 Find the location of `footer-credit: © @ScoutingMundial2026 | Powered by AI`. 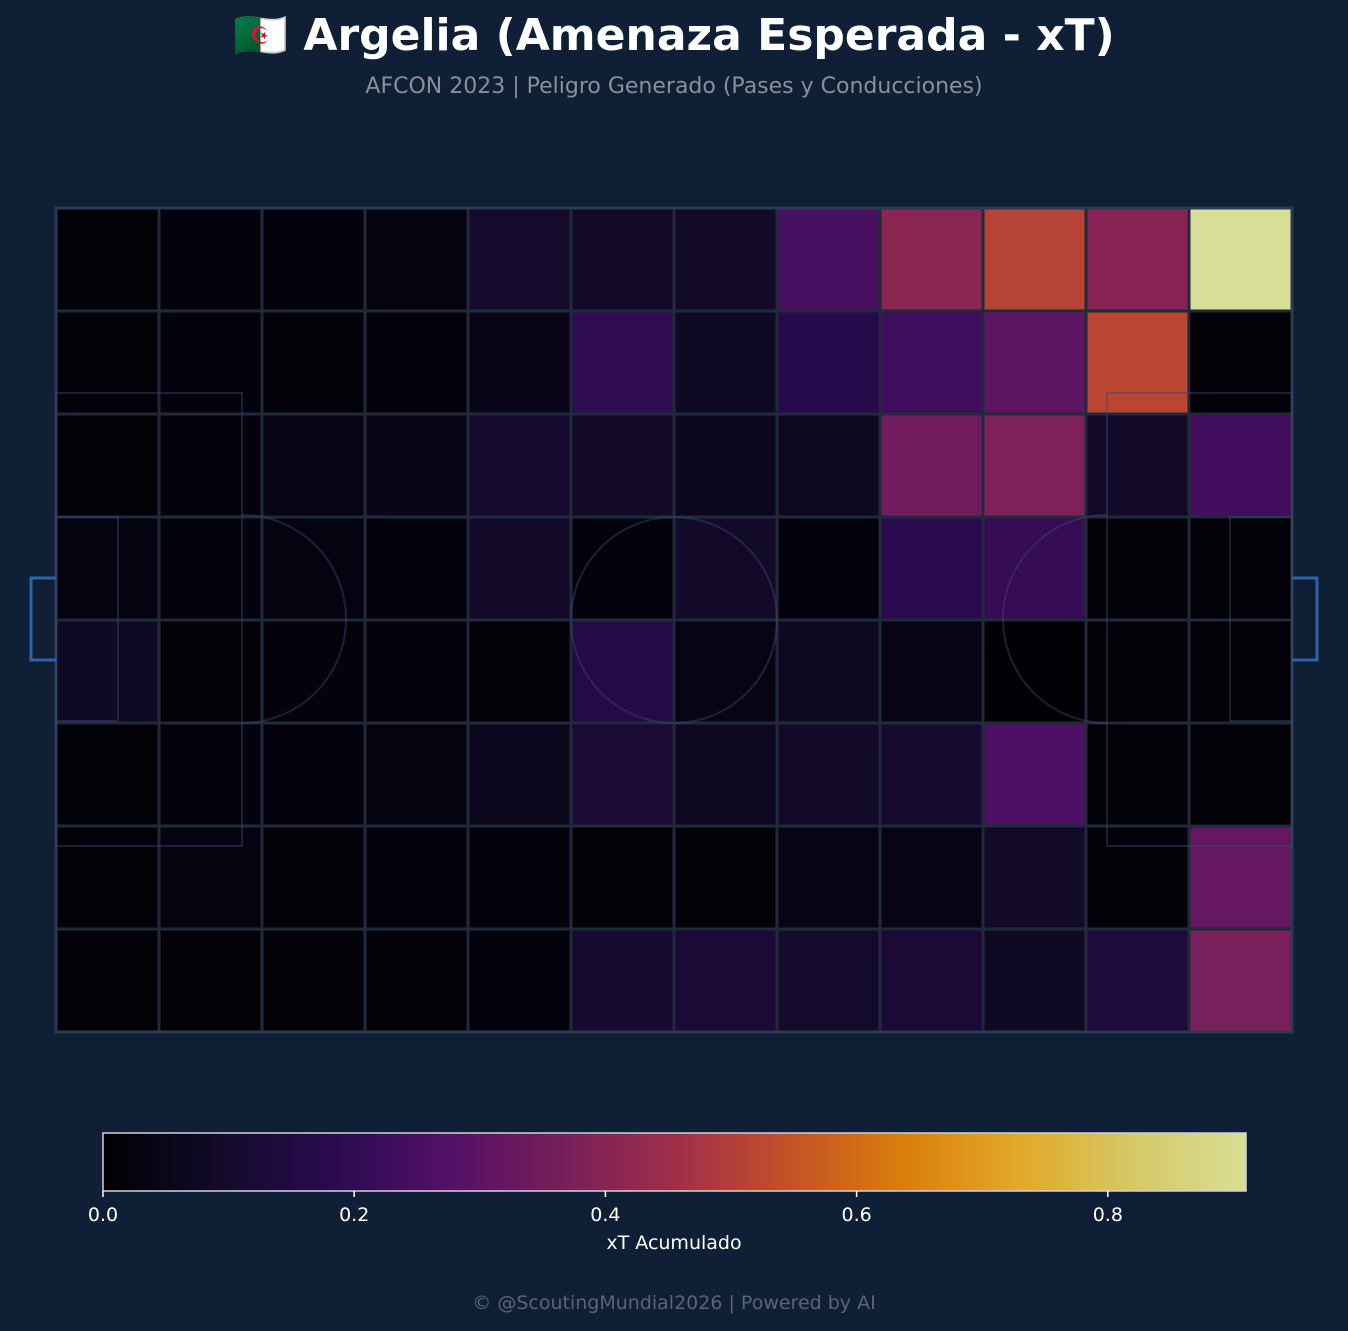

footer-credit: © @ScoutingMundial2026 | Powered by AI is located at coordinates (674, 1303).